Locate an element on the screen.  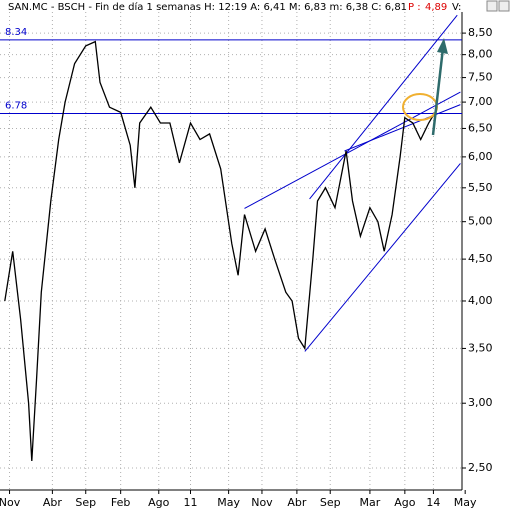
y-tick-label: 3,00 is located at coordinates (480, 402).